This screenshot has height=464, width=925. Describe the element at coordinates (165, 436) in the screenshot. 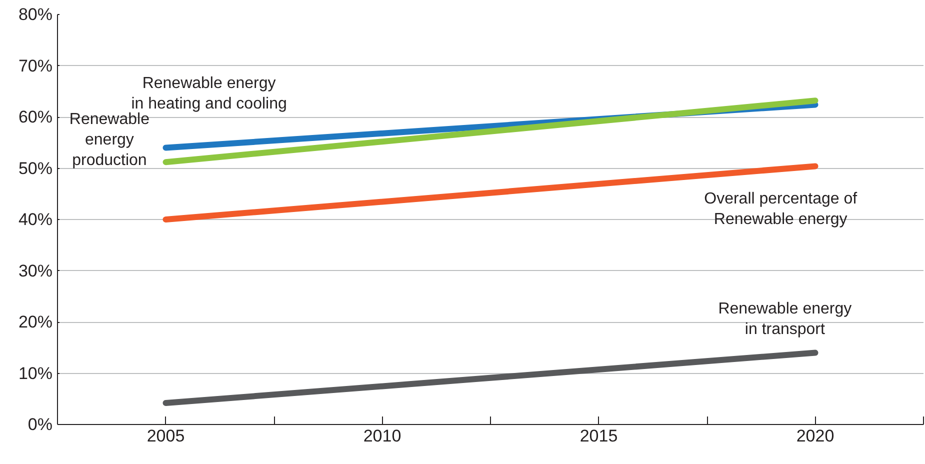

I see `x-tick-label: 2005` at that location.